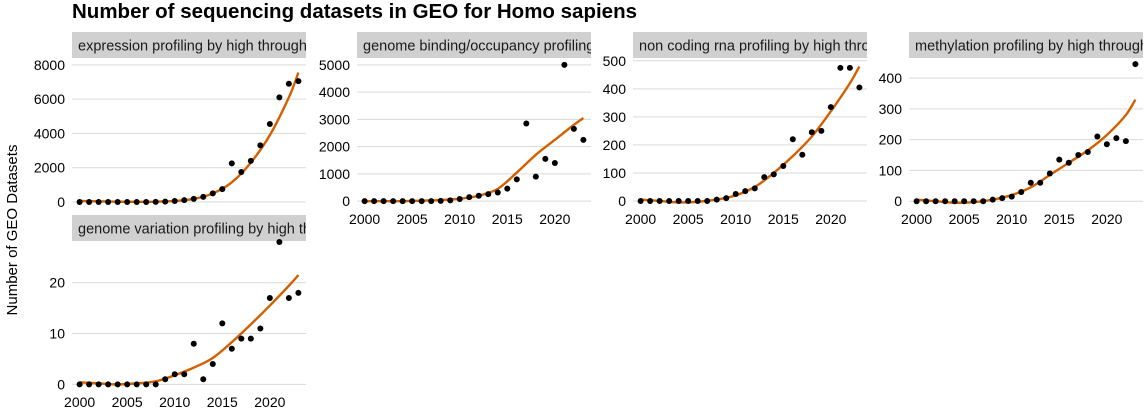  I want to click on y-tick-label: 6000, so click(49, 99).